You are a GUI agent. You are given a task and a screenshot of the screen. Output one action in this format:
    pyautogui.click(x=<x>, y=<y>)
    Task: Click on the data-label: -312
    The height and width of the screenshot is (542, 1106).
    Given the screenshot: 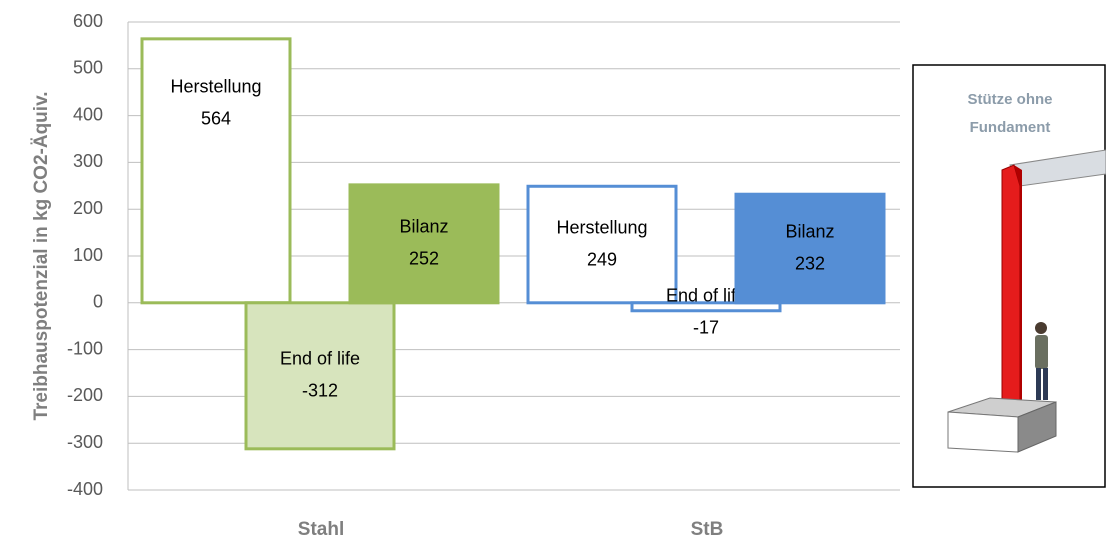 What is the action you would take?
    pyautogui.click(x=320, y=391)
    